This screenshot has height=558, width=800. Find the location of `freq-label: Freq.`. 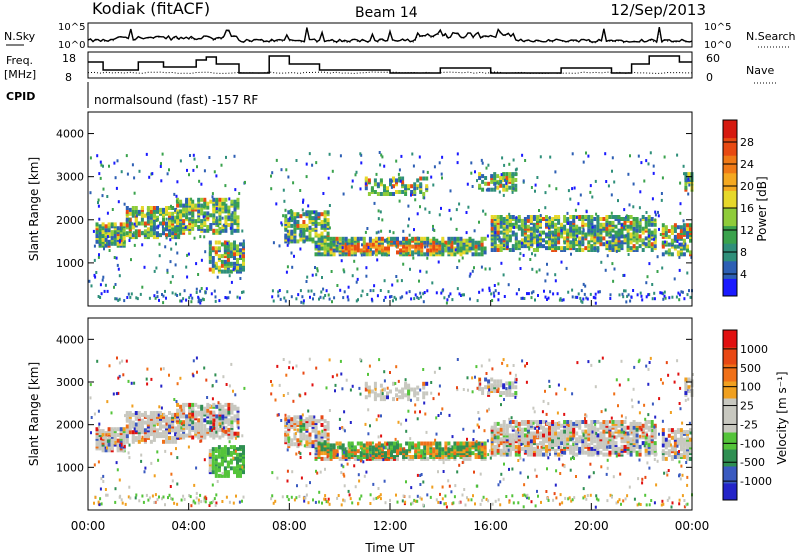

freq-label: Freq. is located at coordinates (19, 60).